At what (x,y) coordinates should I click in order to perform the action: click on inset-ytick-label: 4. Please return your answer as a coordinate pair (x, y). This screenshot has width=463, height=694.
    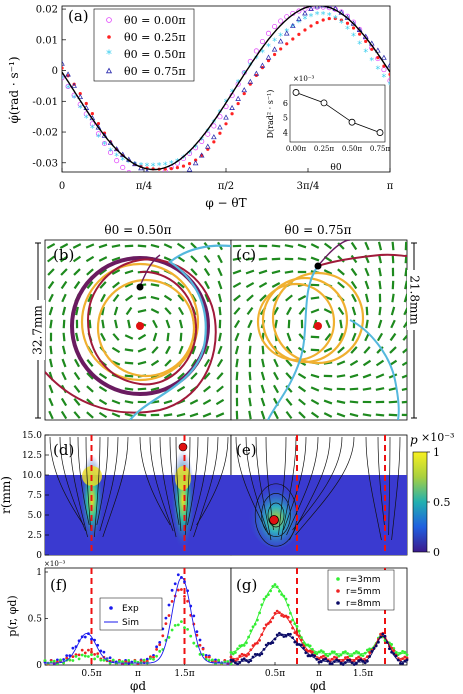
    Looking at the image, I should click on (285, 133).